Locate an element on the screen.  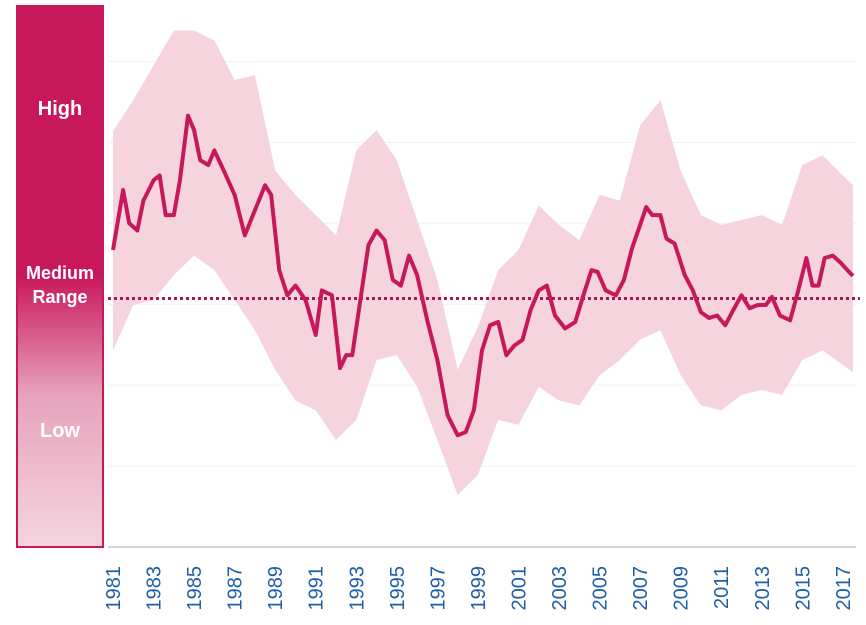
high-label: High is located at coordinates (60, 109).